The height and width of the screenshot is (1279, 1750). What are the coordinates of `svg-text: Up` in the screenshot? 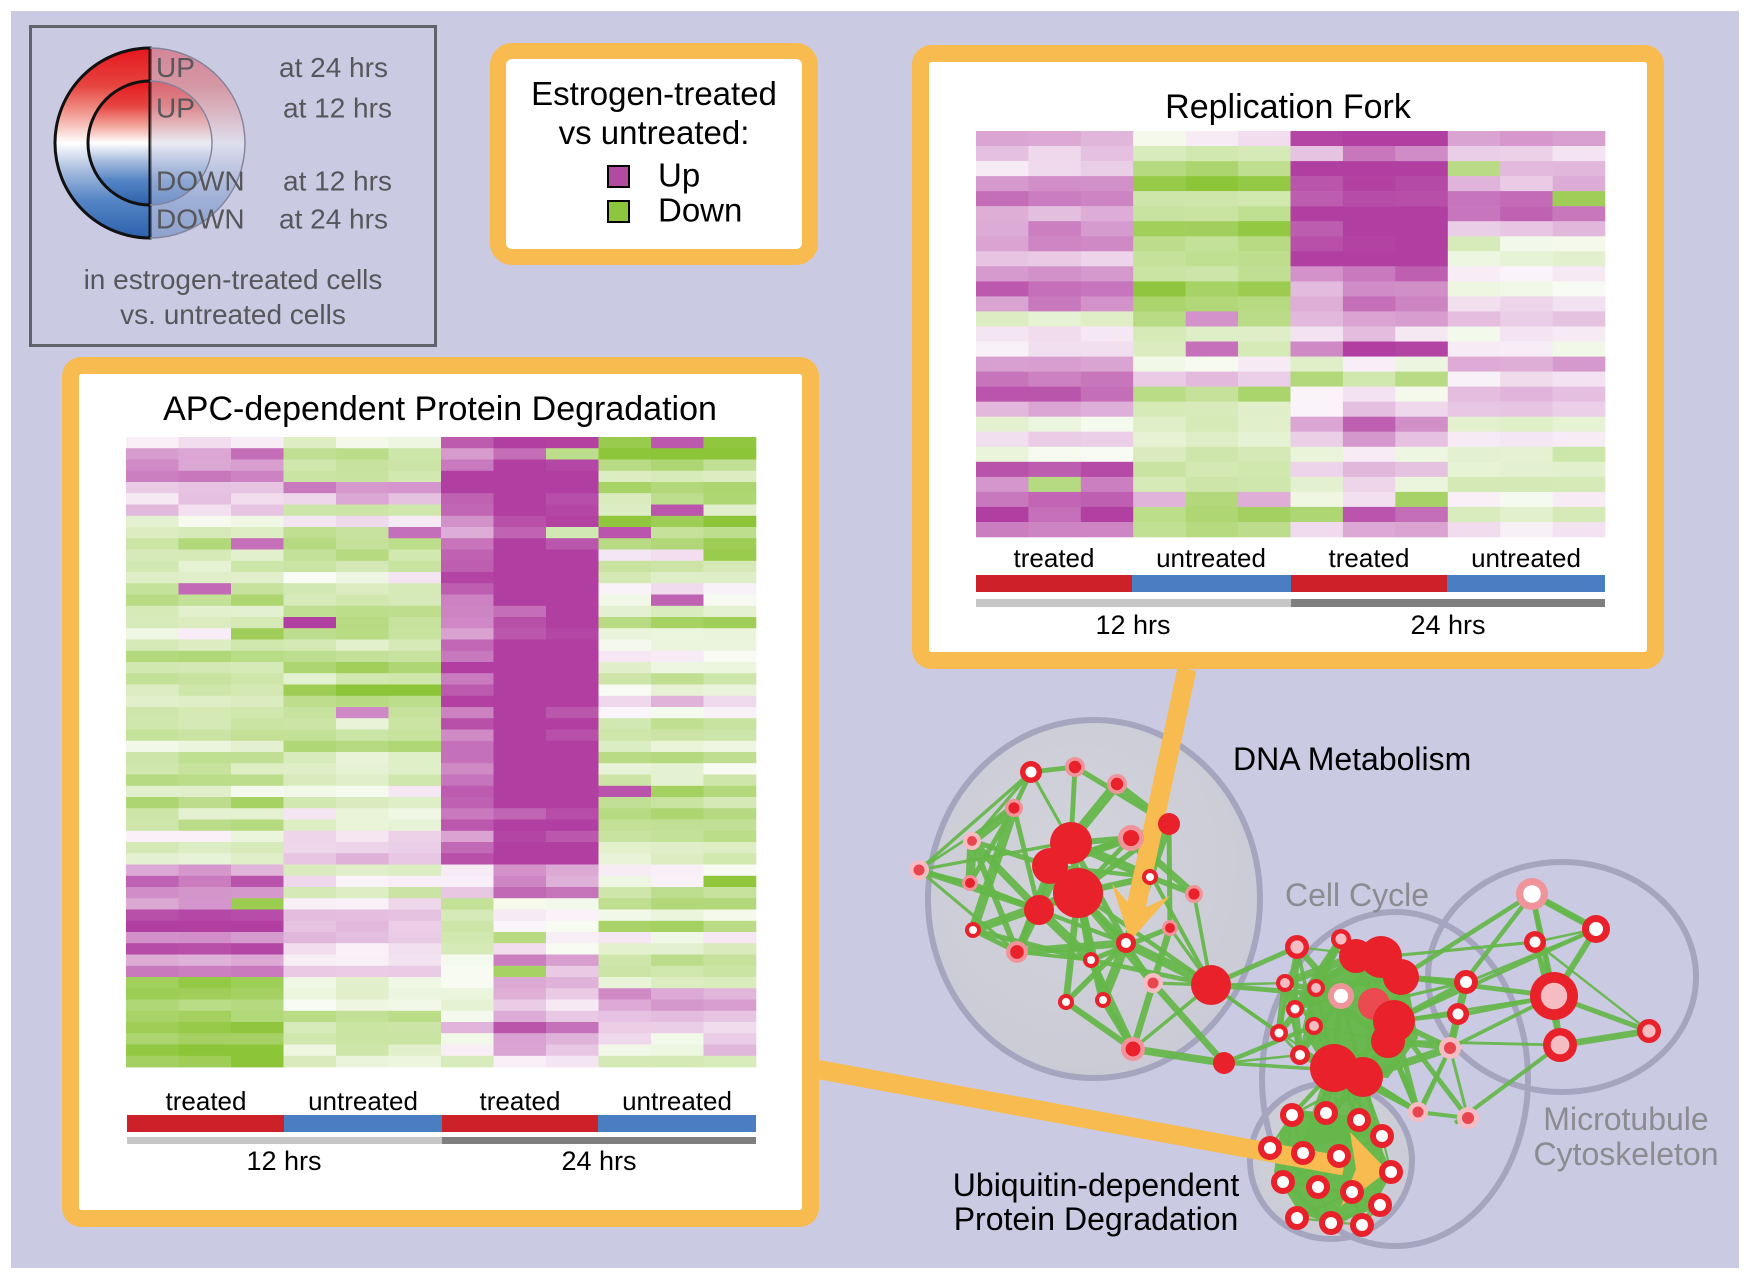 It's located at (679, 175).